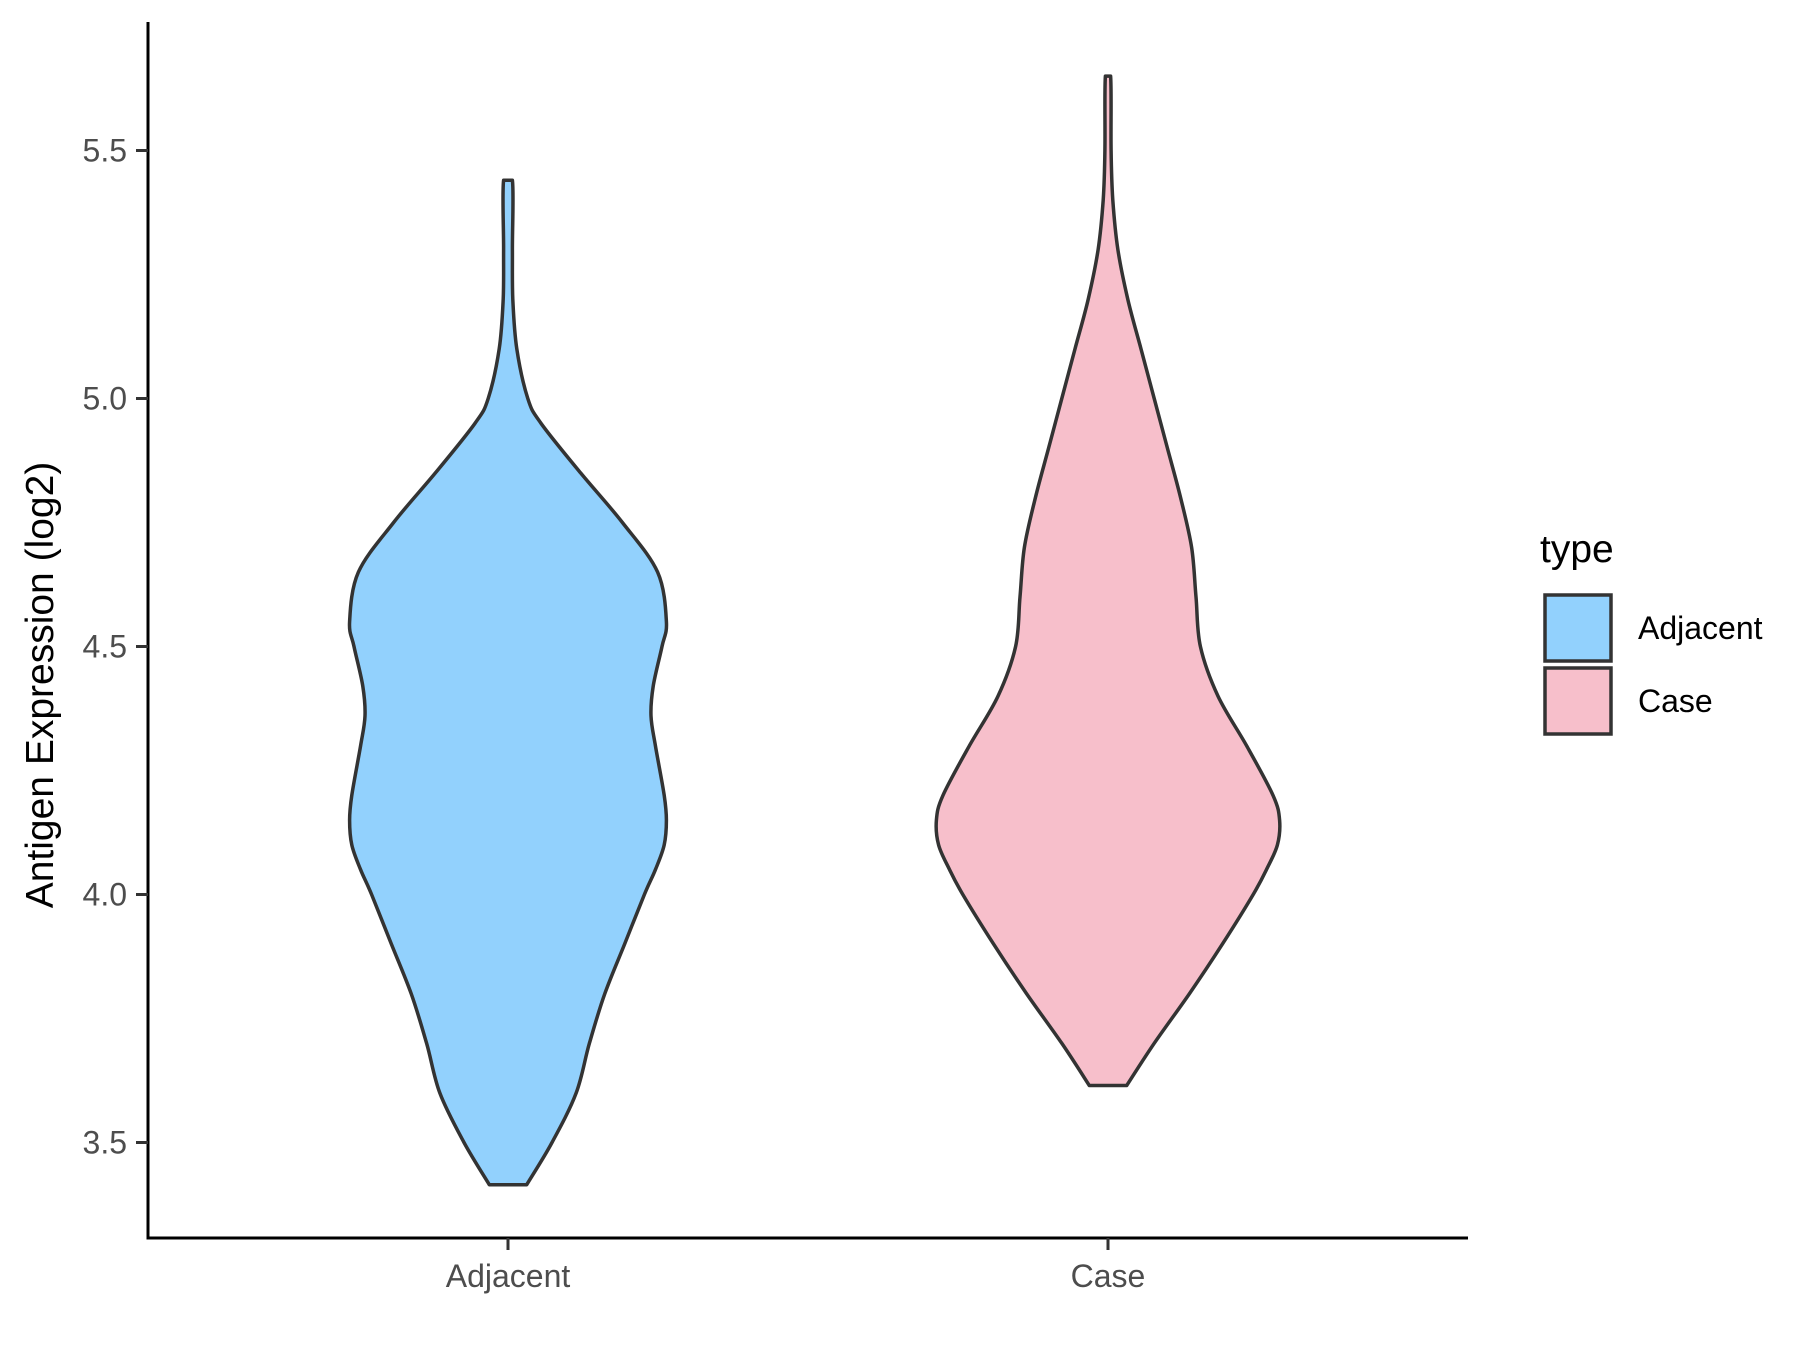 Image resolution: width=1800 pixels, height=1350 pixels. What do you see at coordinates (105, 647) in the screenshot?
I see `y-tick-label: 4.5` at bounding box center [105, 647].